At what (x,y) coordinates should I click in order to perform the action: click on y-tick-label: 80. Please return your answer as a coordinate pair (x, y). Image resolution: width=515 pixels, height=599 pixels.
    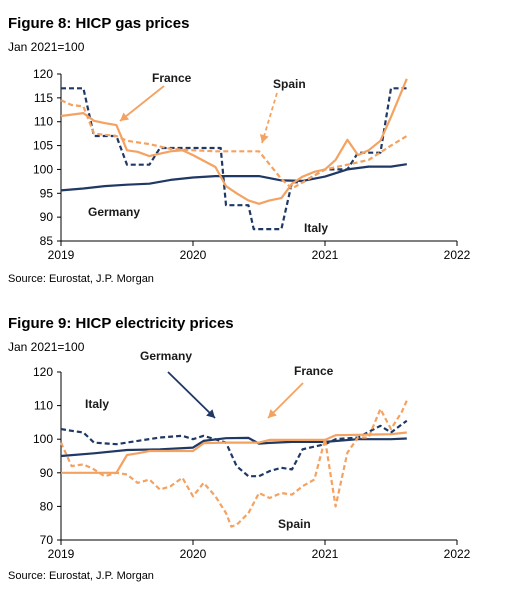
    Looking at the image, I should click on (47, 506).